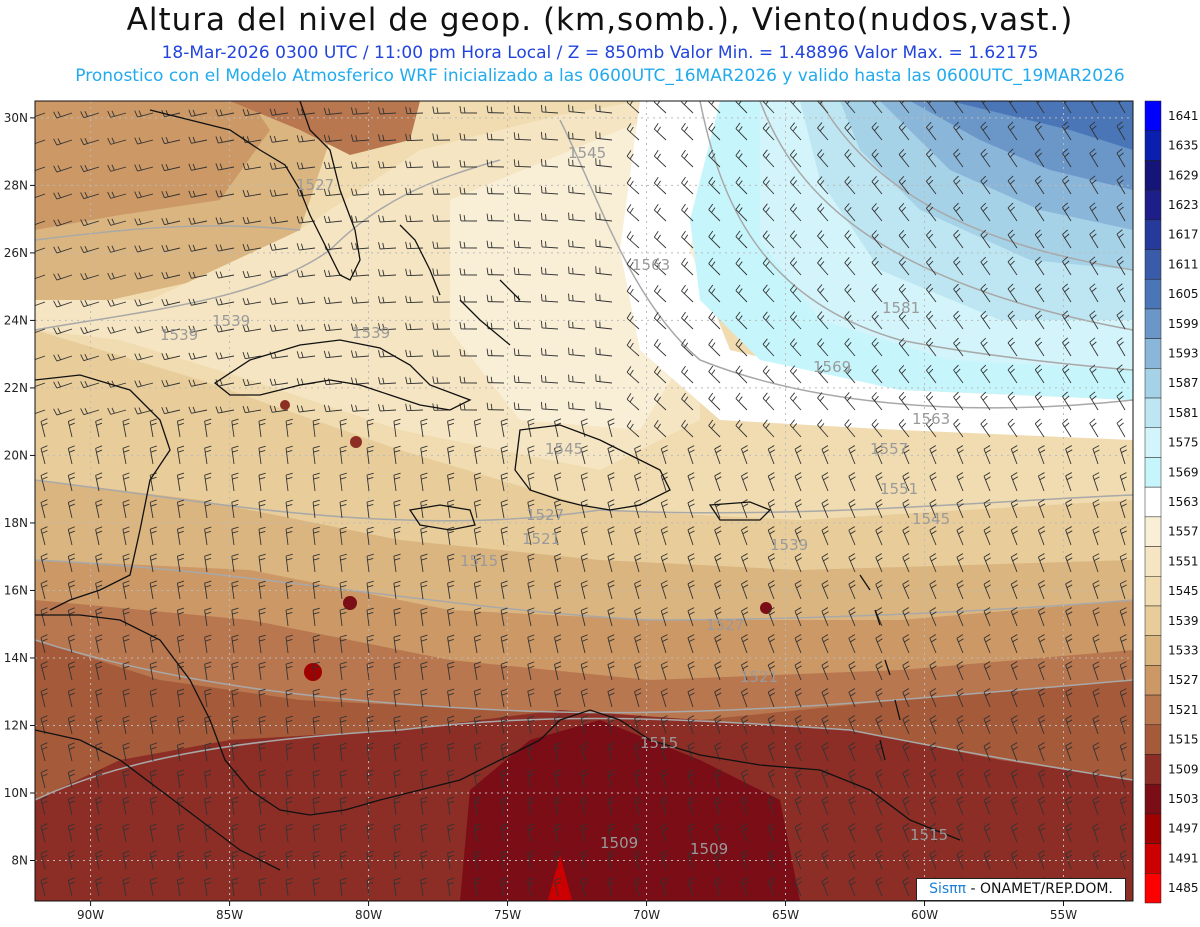 The width and height of the screenshot is (1200, 927). Describe the element at coordinates (1183, 205) in the screenshot. I see `colorbar-label: 1623` at that location.